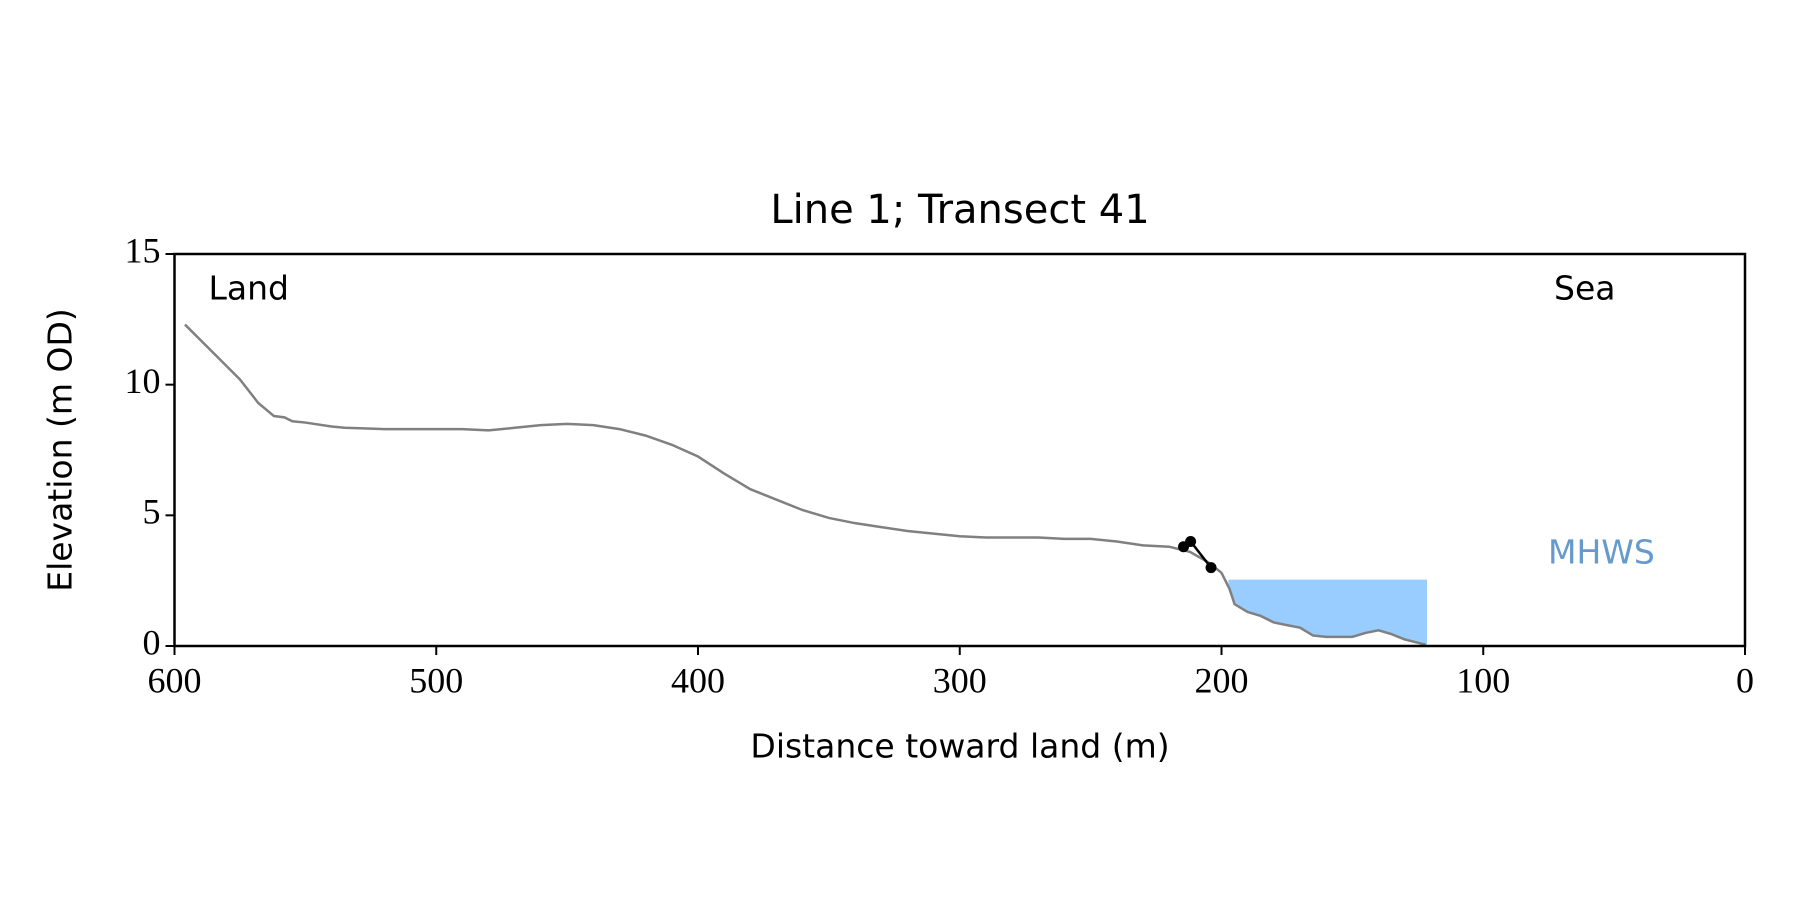 The image size is (1800, 900). I want to click on chart-title: Line 1; Transect 41, so click(959, 210).